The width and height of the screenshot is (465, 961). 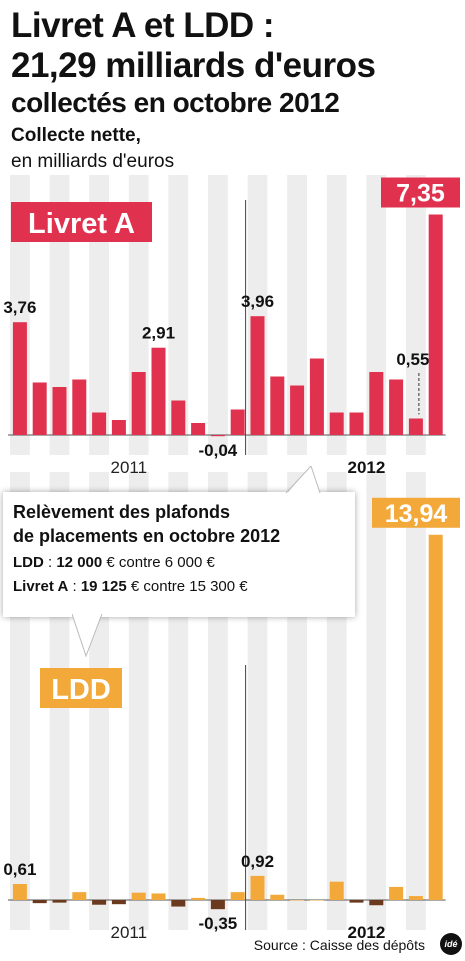 I want to click on livret-year-label: 2011, so click(x=129, y=467).